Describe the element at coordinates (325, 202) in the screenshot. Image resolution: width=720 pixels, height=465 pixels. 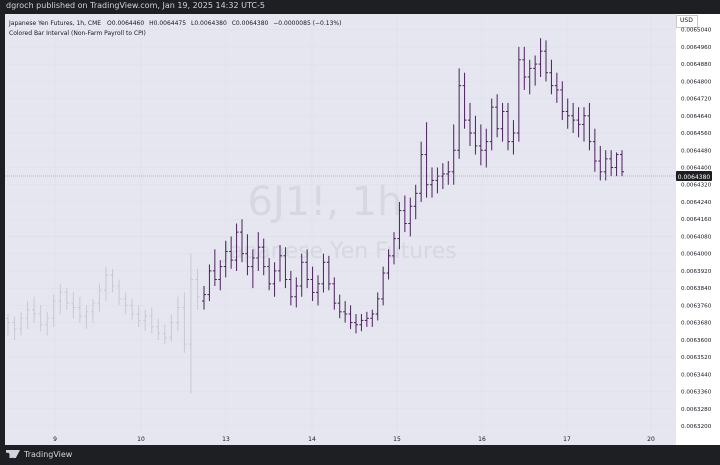
I see `watermark-symbol: 6J1!, 1h` at that location.